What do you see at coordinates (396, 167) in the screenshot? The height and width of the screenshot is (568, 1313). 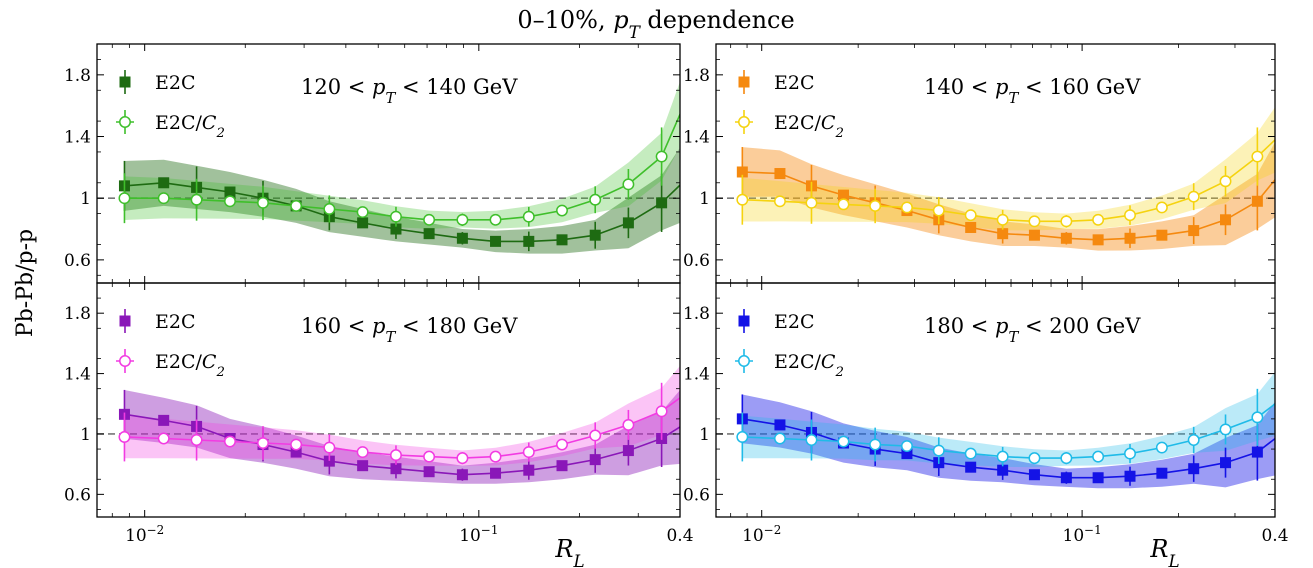 I see `plot-area` at bounding box center [396, 167].